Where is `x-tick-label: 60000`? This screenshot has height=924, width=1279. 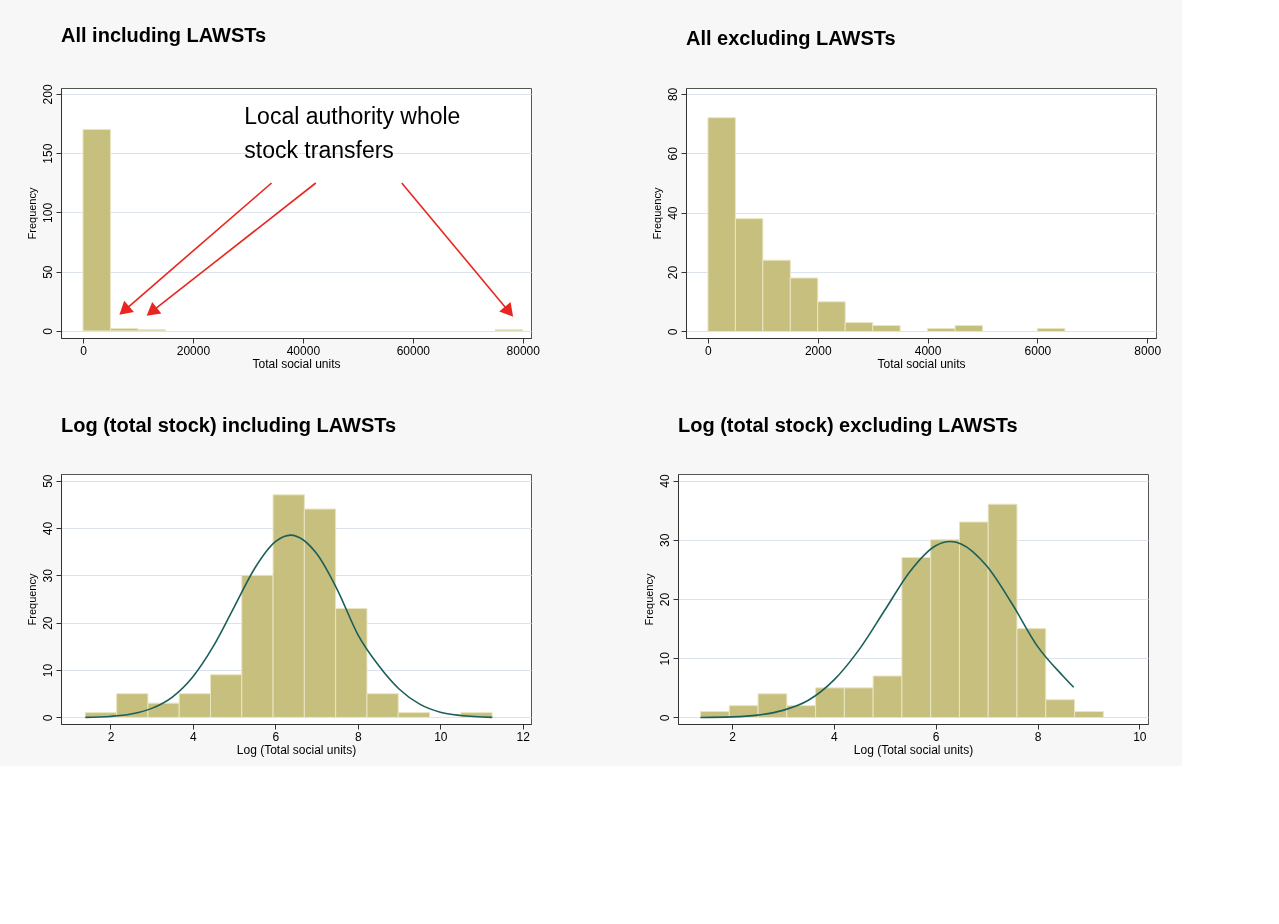
x-tick-label: 60000 is located at coordinates (413, 350).